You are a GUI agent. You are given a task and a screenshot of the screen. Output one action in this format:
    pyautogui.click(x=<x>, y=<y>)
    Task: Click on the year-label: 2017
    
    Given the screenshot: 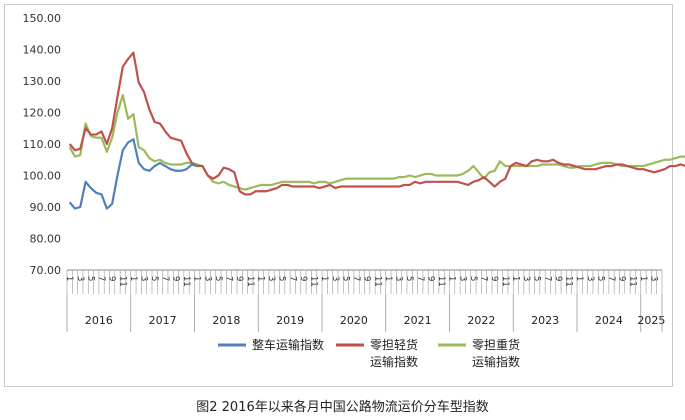 What is the action you would take?
    pyautogui.click(x=163, y=320)
    